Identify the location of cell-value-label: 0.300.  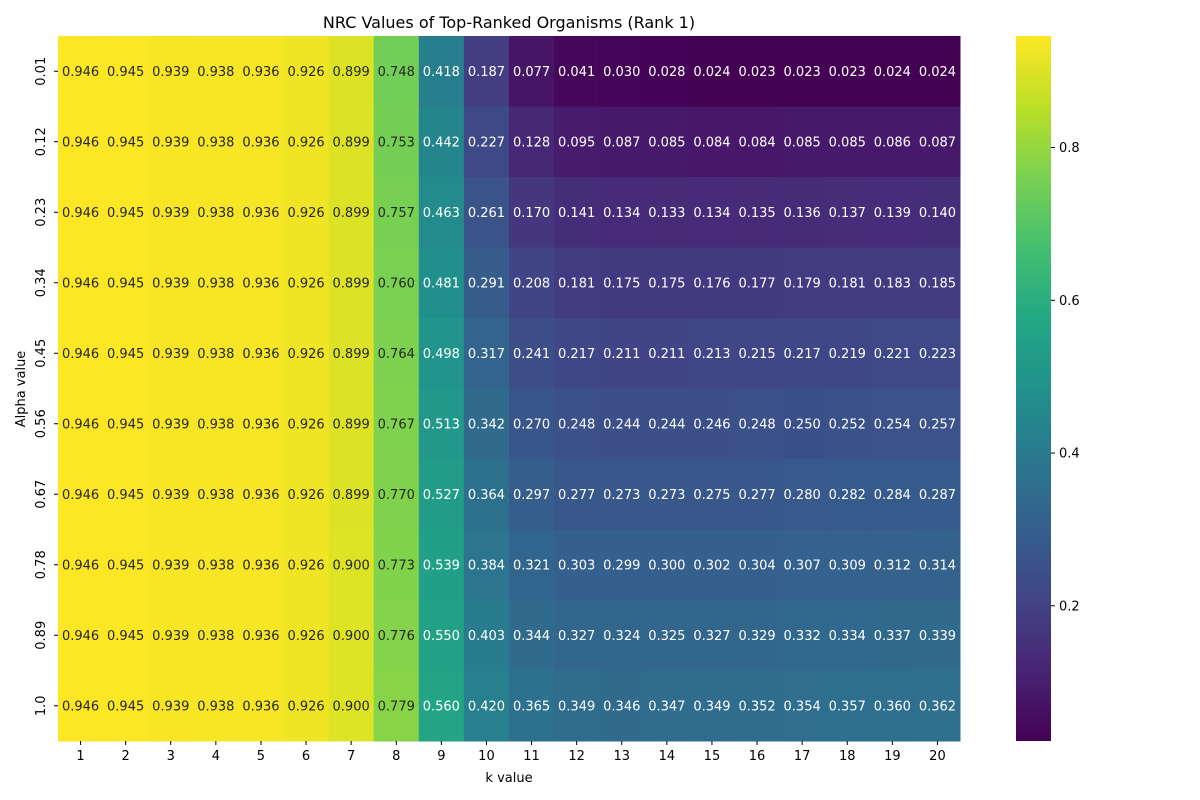
(666, 565).